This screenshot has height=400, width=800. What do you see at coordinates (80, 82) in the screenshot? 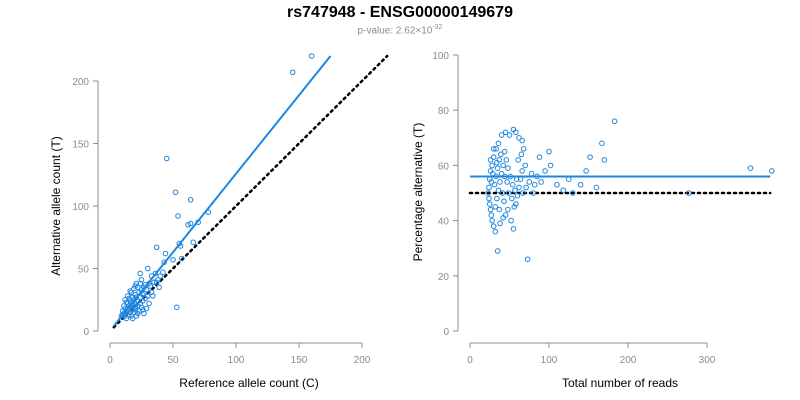
I see `left-y-tick-label: 200` at bounding box center [80, 82].